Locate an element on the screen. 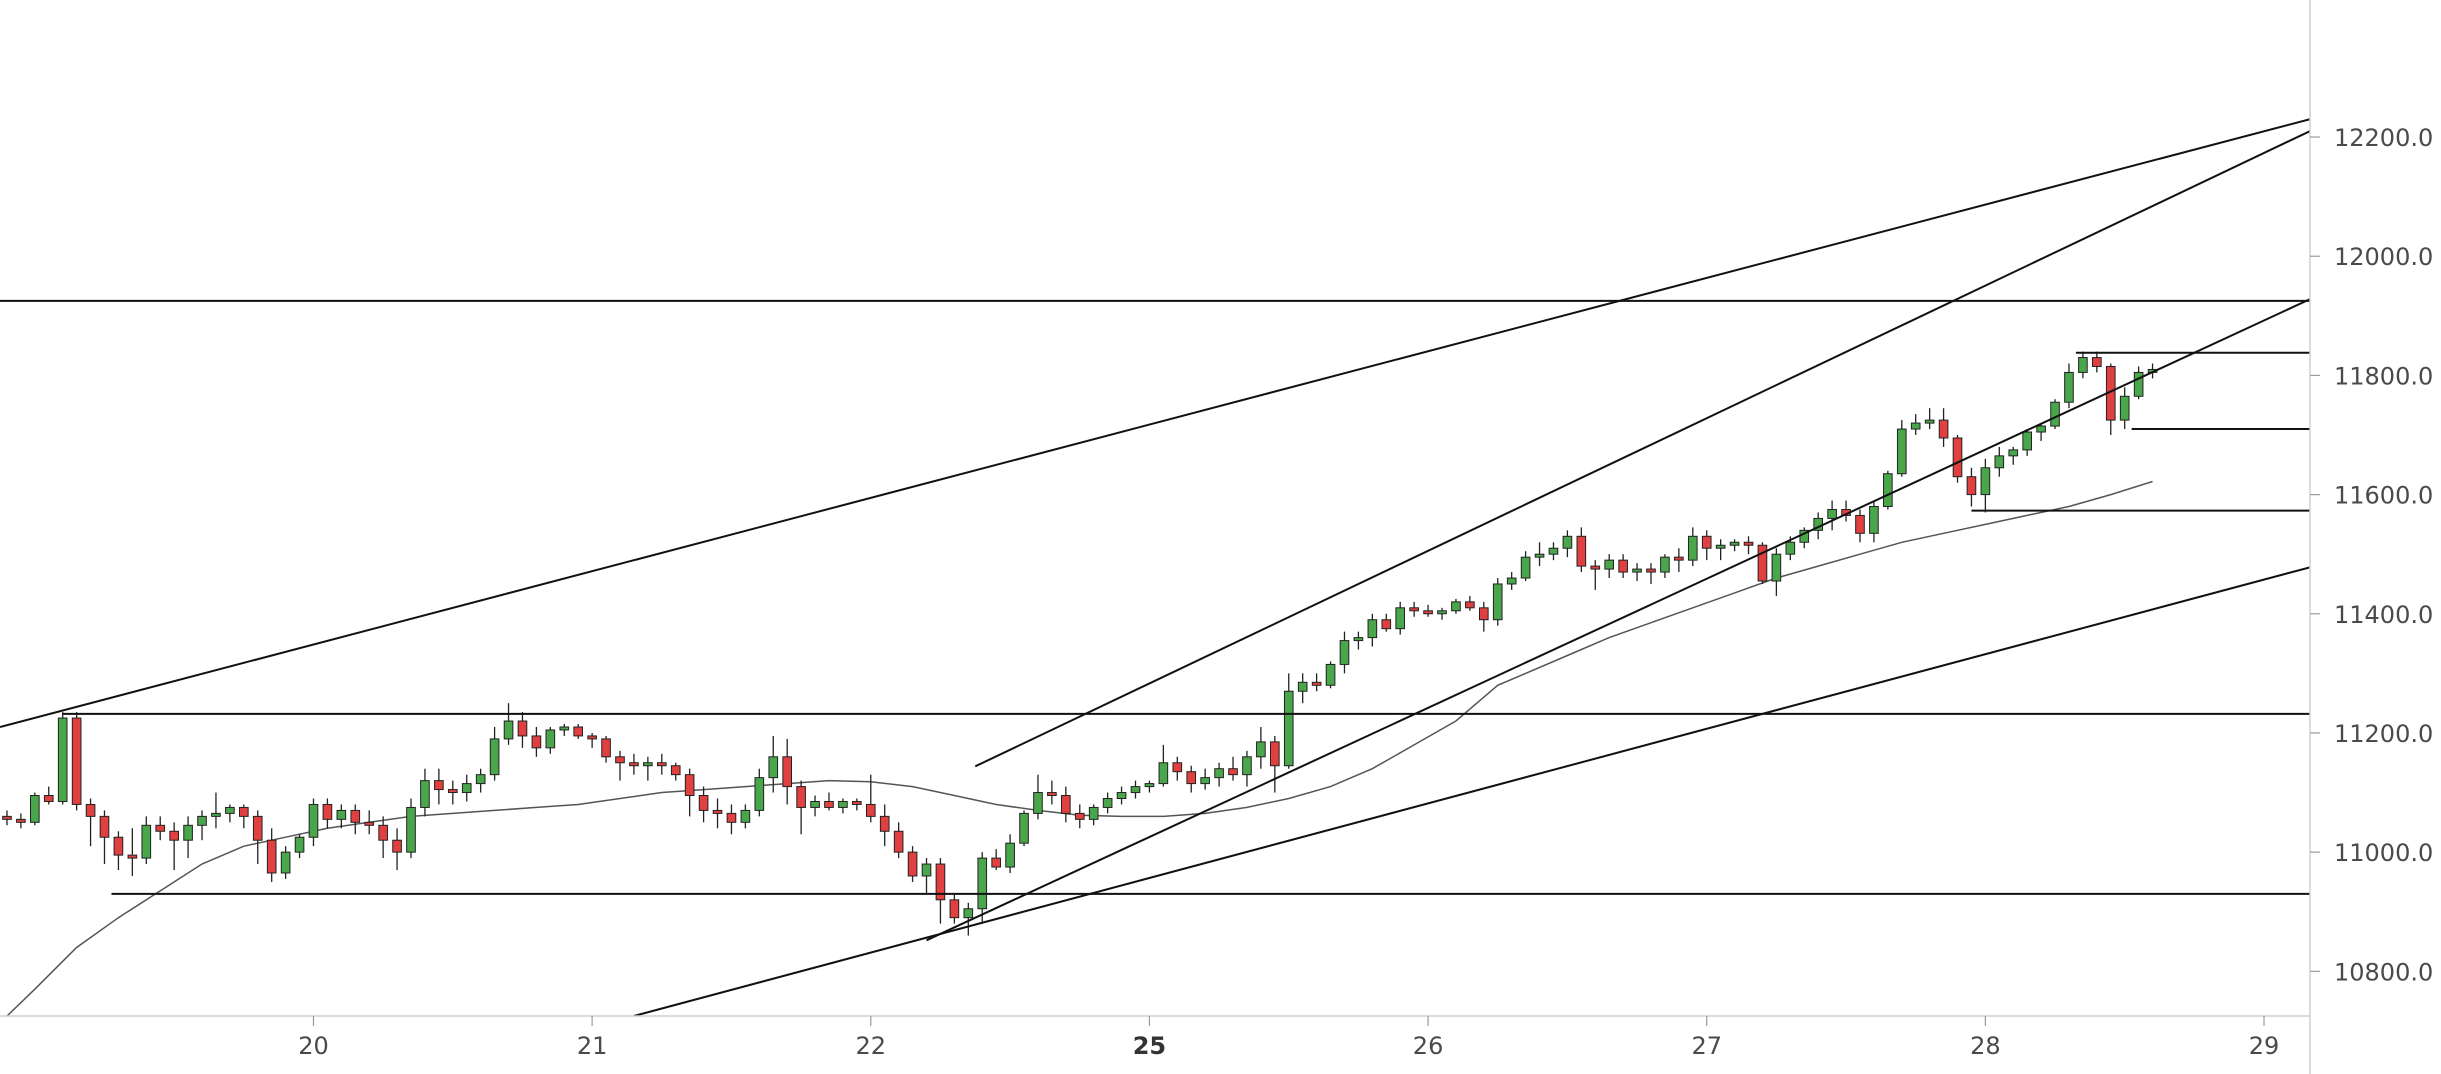  price-tick-label: 12000.0 is located at coordinates (2383, 257).